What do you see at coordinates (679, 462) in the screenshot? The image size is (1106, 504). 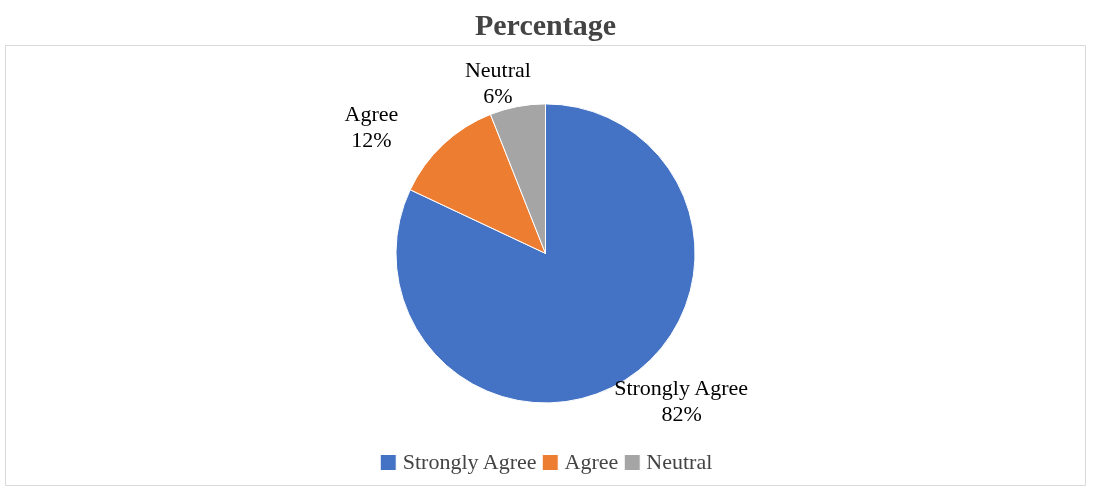 I see `legend-label: Neutral` at bounding box center [679, 462].